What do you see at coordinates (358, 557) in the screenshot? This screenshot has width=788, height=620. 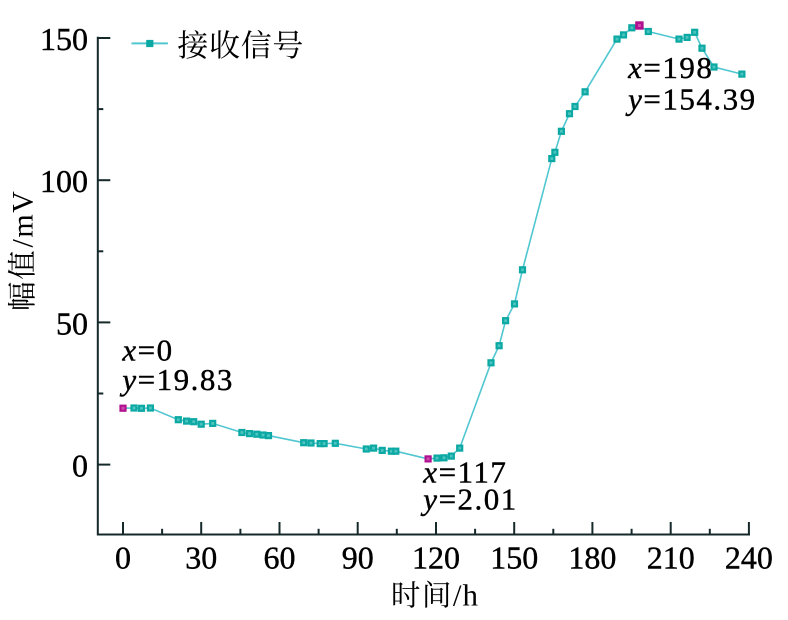 I see `svg-text: 90` at bounding box center [358, 557].